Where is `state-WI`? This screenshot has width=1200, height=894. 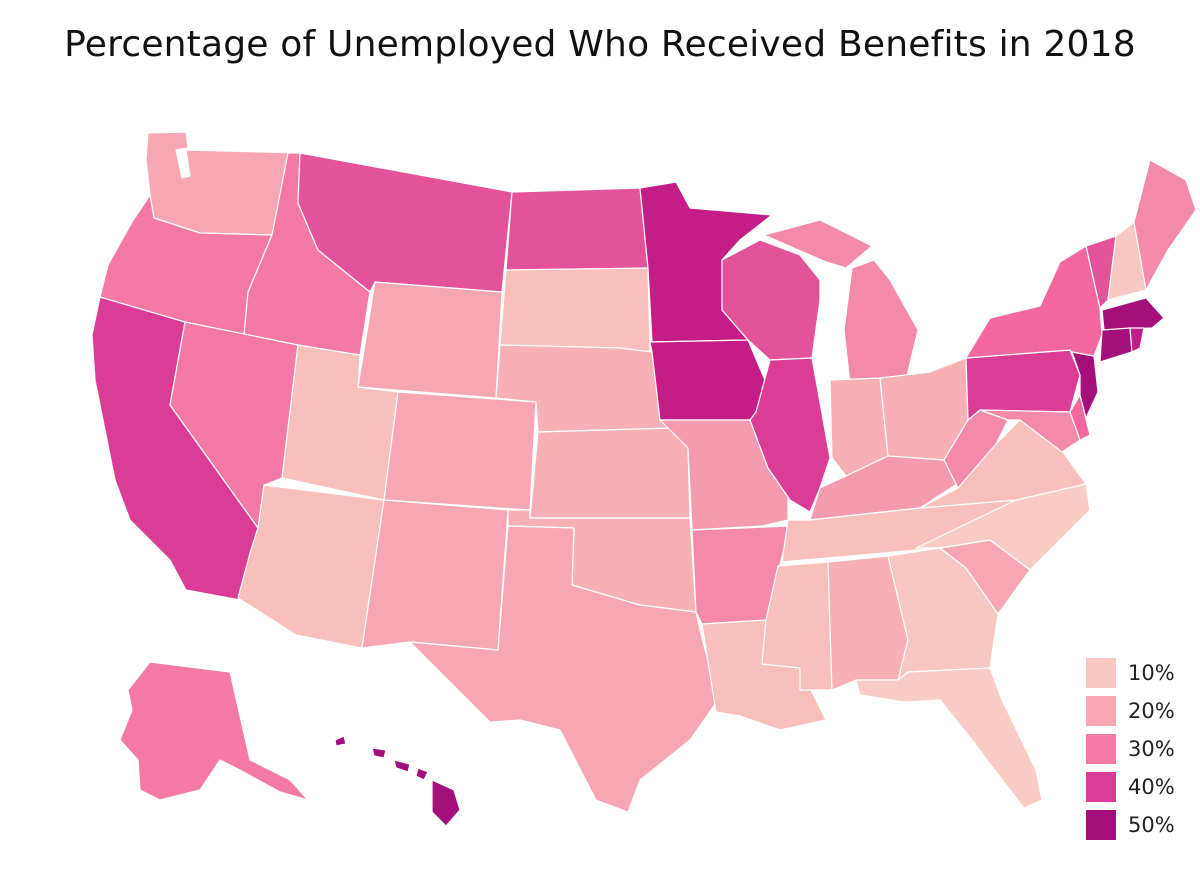
state-WI is located at coordinates (771, 300).